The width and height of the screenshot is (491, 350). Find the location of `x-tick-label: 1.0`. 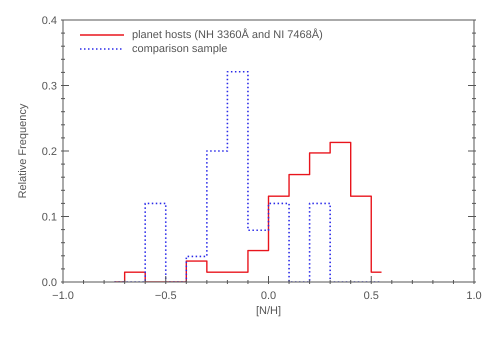

x-tick-label: 1.0 is located at coordinates (474, 296).